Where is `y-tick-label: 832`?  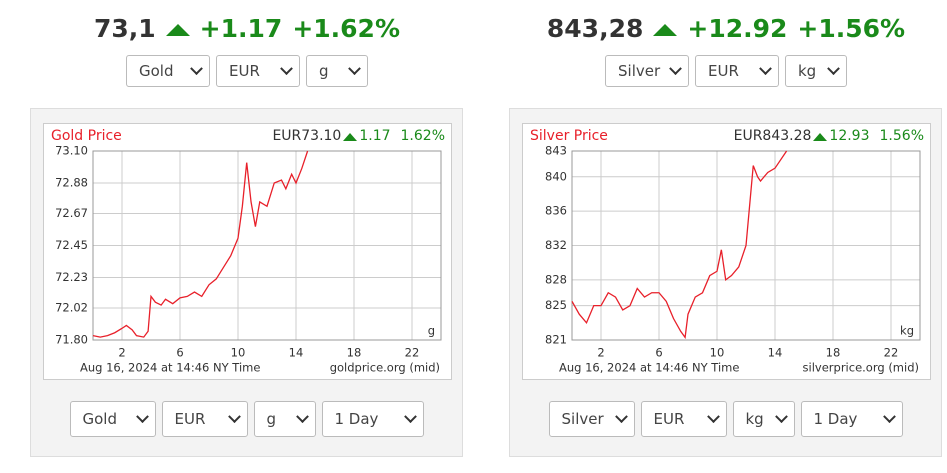
y-tick-label: 832 is located at coordinates (556, 245).